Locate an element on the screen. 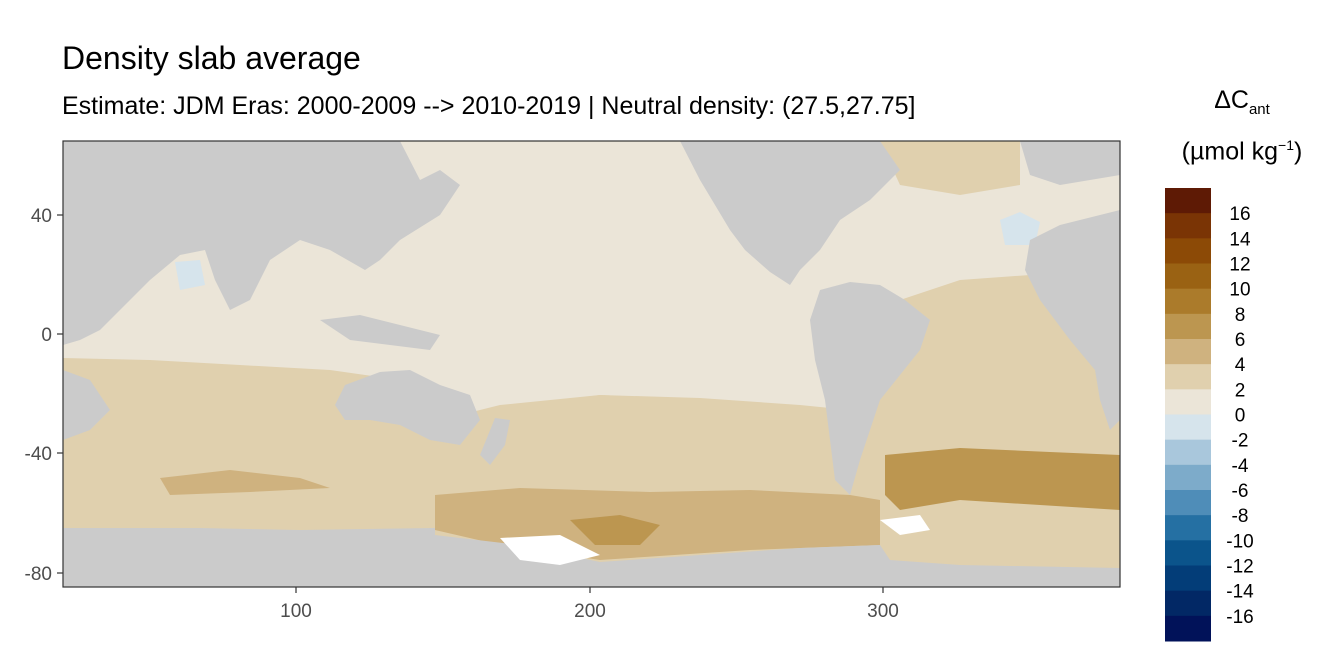 Image resolution: width=1344 pixels, height=672 pixels. land-antarctica is located at coordinates (591, 557).